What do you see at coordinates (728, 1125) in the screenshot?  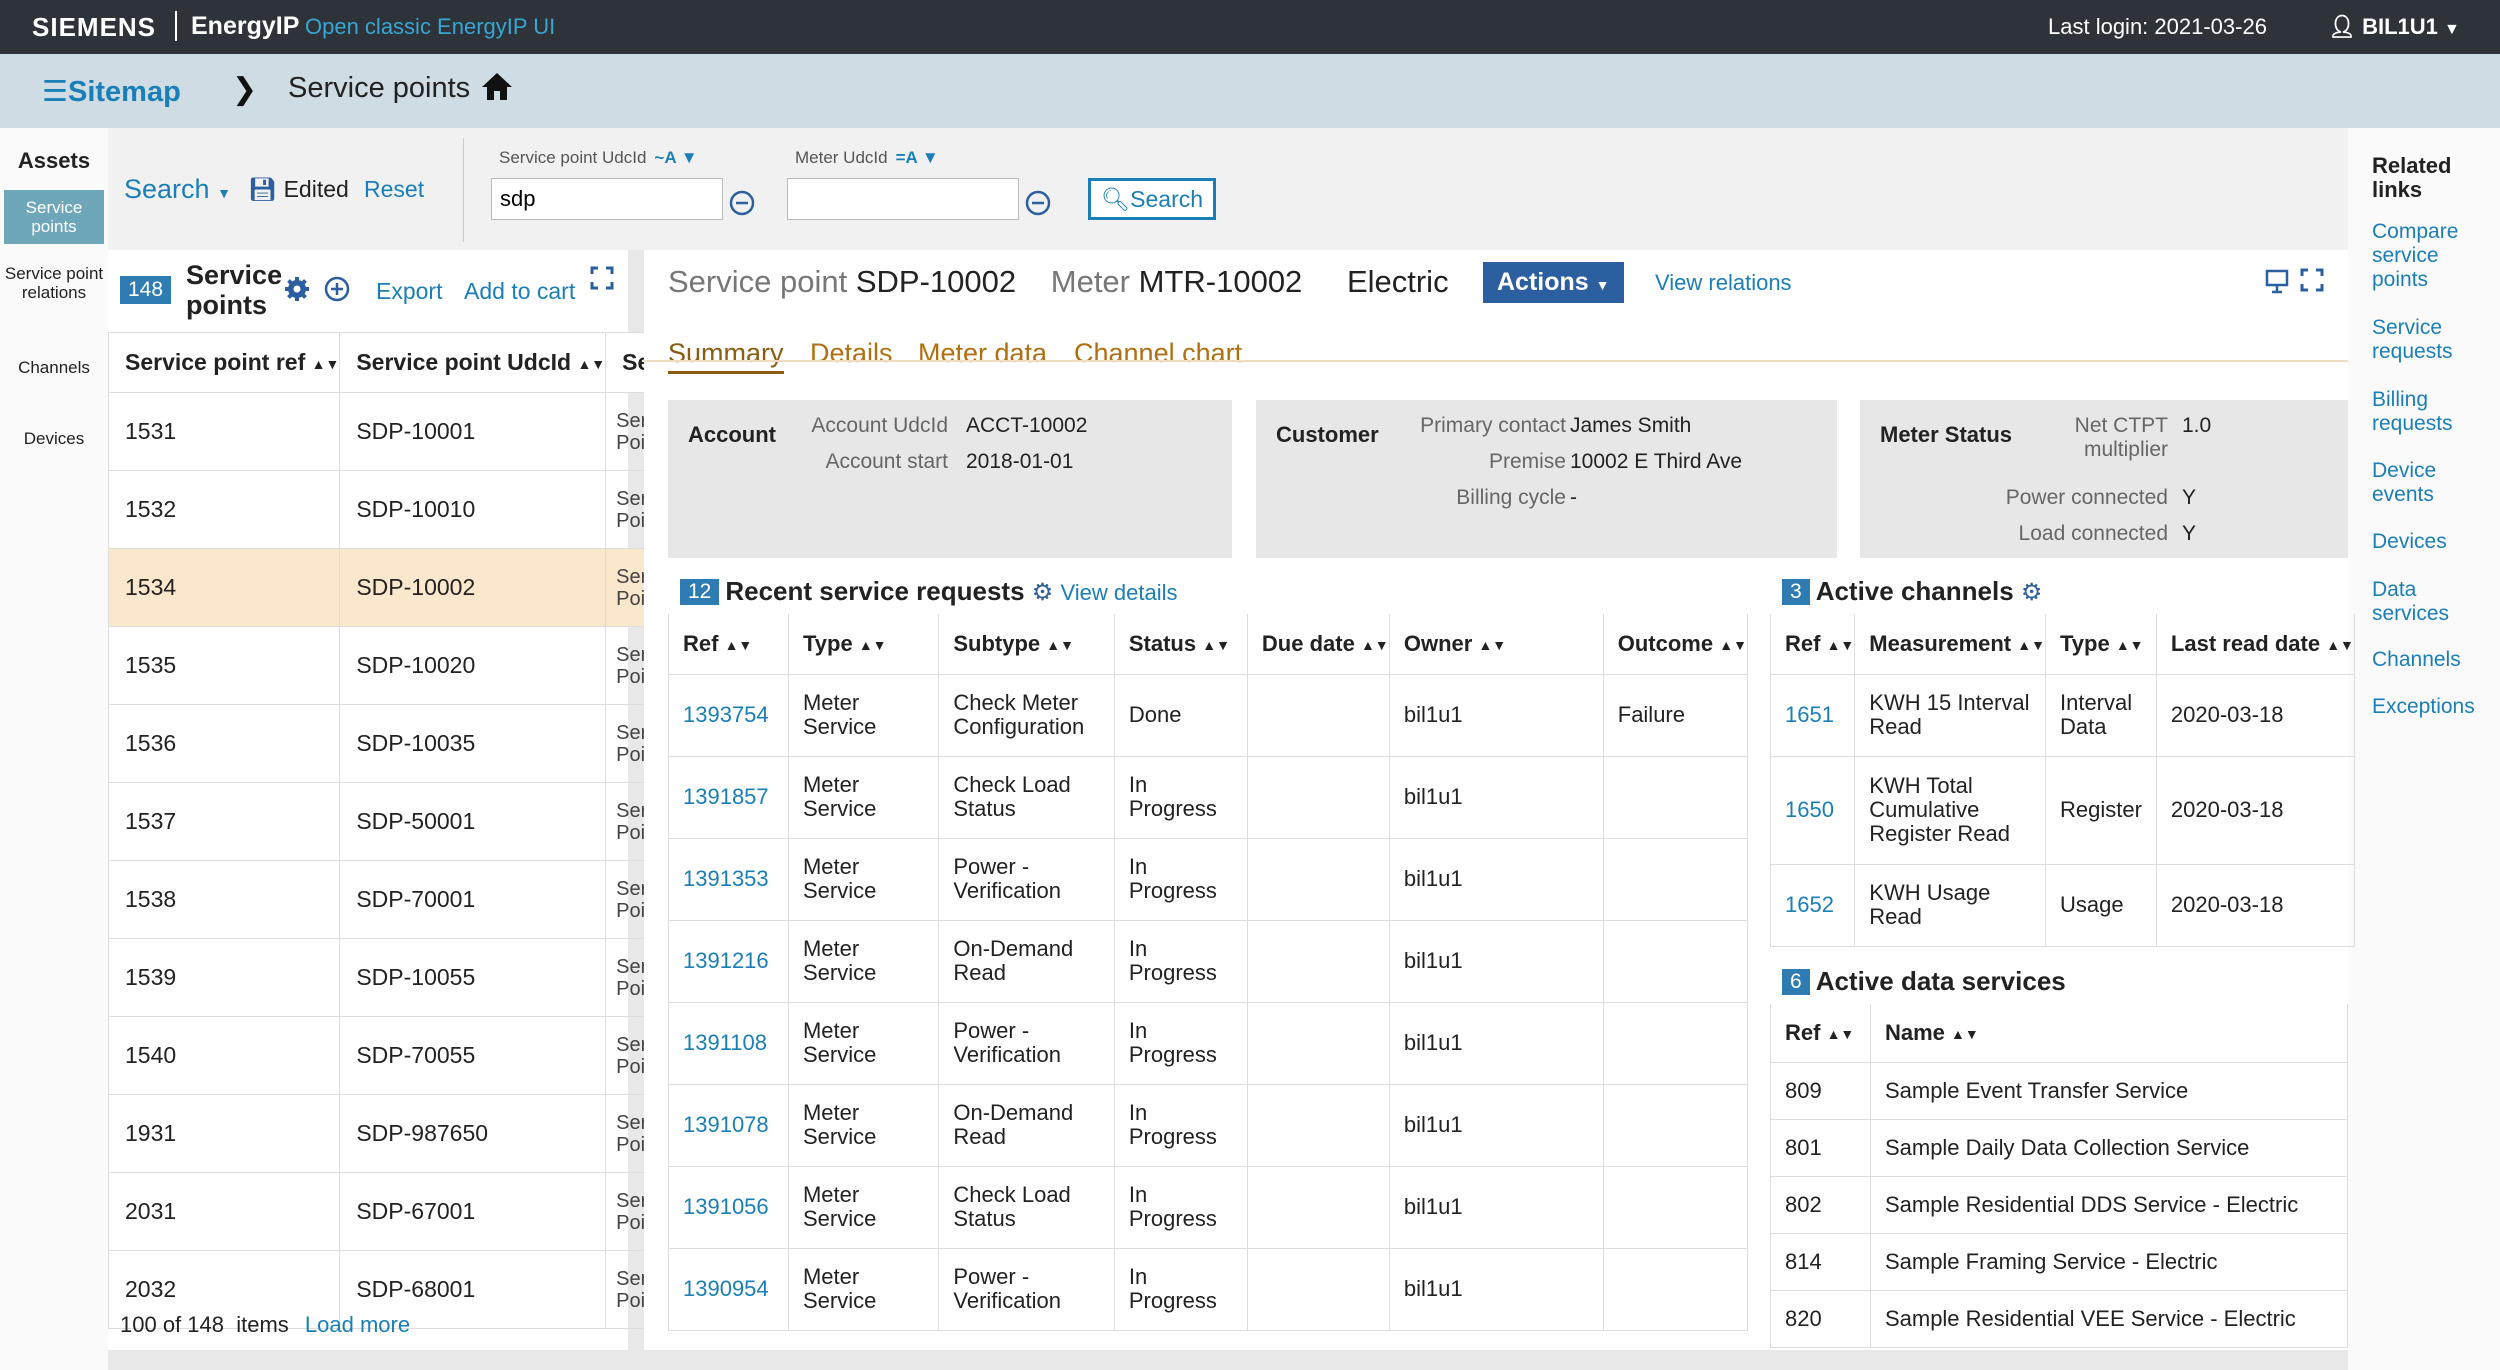 I see `request-ref-link: 1391078` at bounding box center [728, 1125].